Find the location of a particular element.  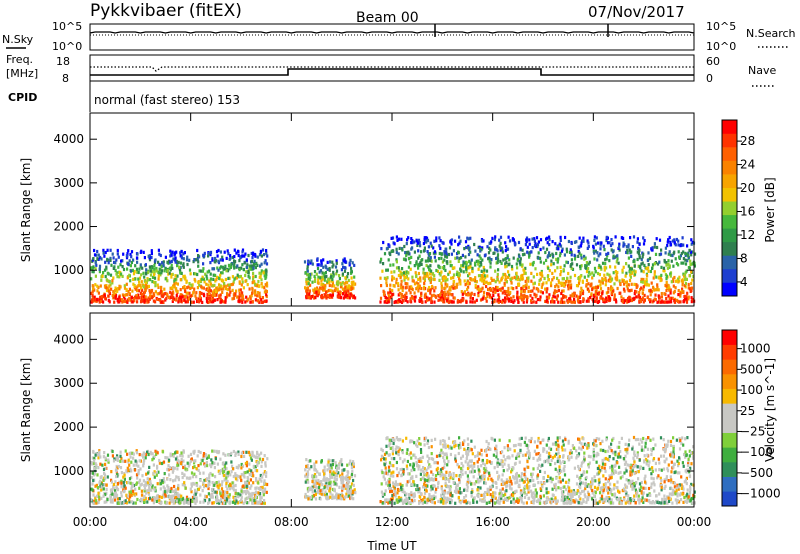

cpid-text: normal (fast stereo) 153 is located at coordinates (167, 100).